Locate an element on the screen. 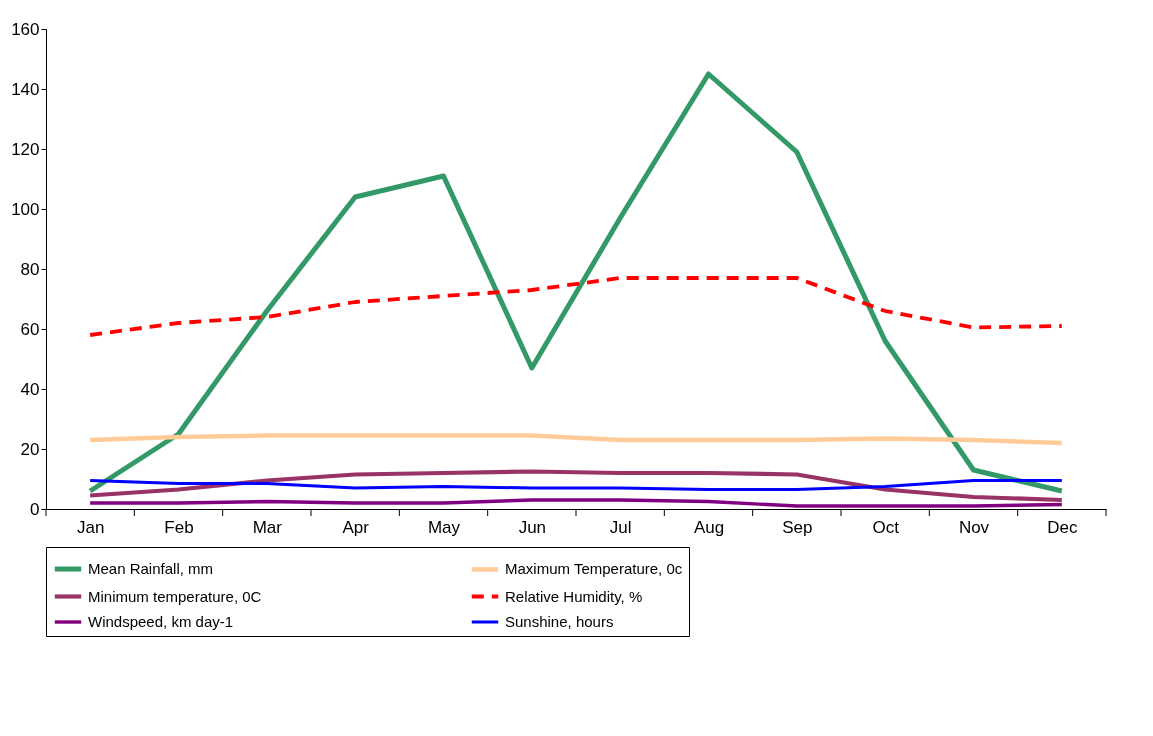  y-tick-label: 80 is located at coordinates (30, 269).